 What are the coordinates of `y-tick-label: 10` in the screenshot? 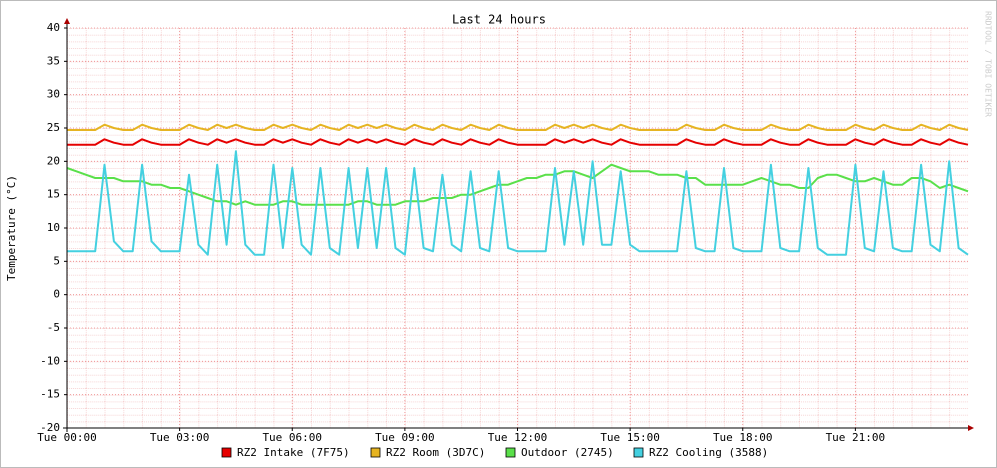 It's located at (53, 227).